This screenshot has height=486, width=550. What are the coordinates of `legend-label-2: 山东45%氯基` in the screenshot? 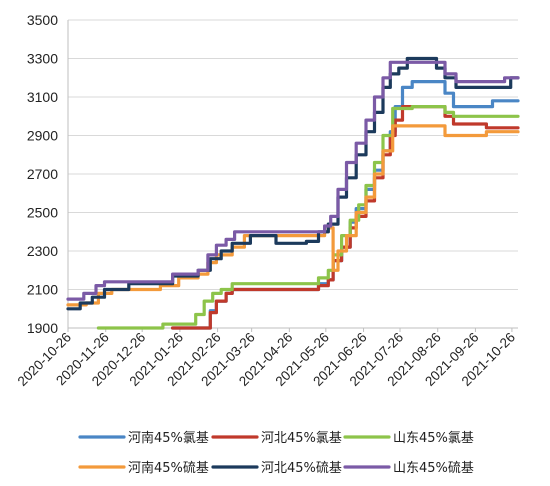 It's located at (433, 438).